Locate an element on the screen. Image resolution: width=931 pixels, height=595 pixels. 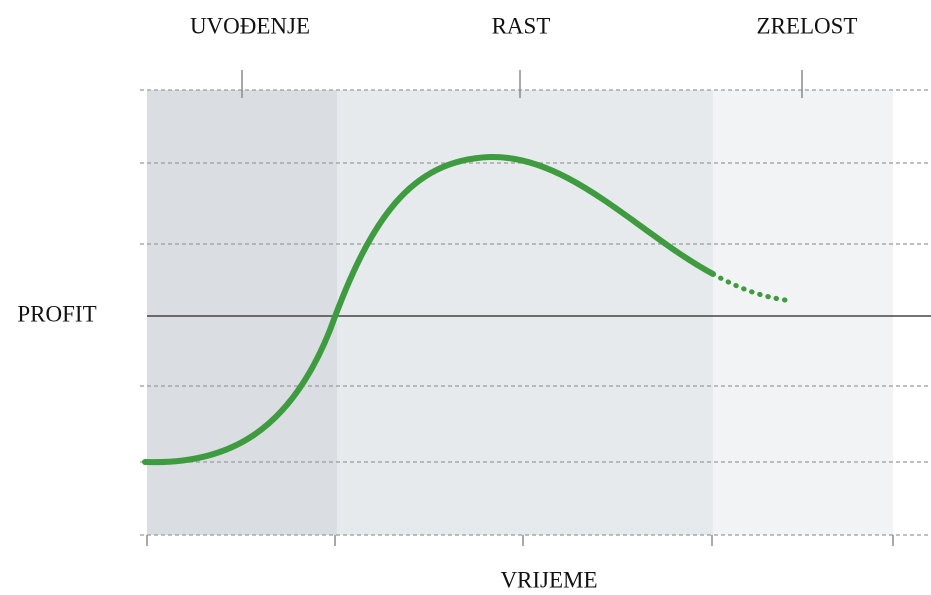
y-axis-label: PROFIT is located at coordinates (56, 313).